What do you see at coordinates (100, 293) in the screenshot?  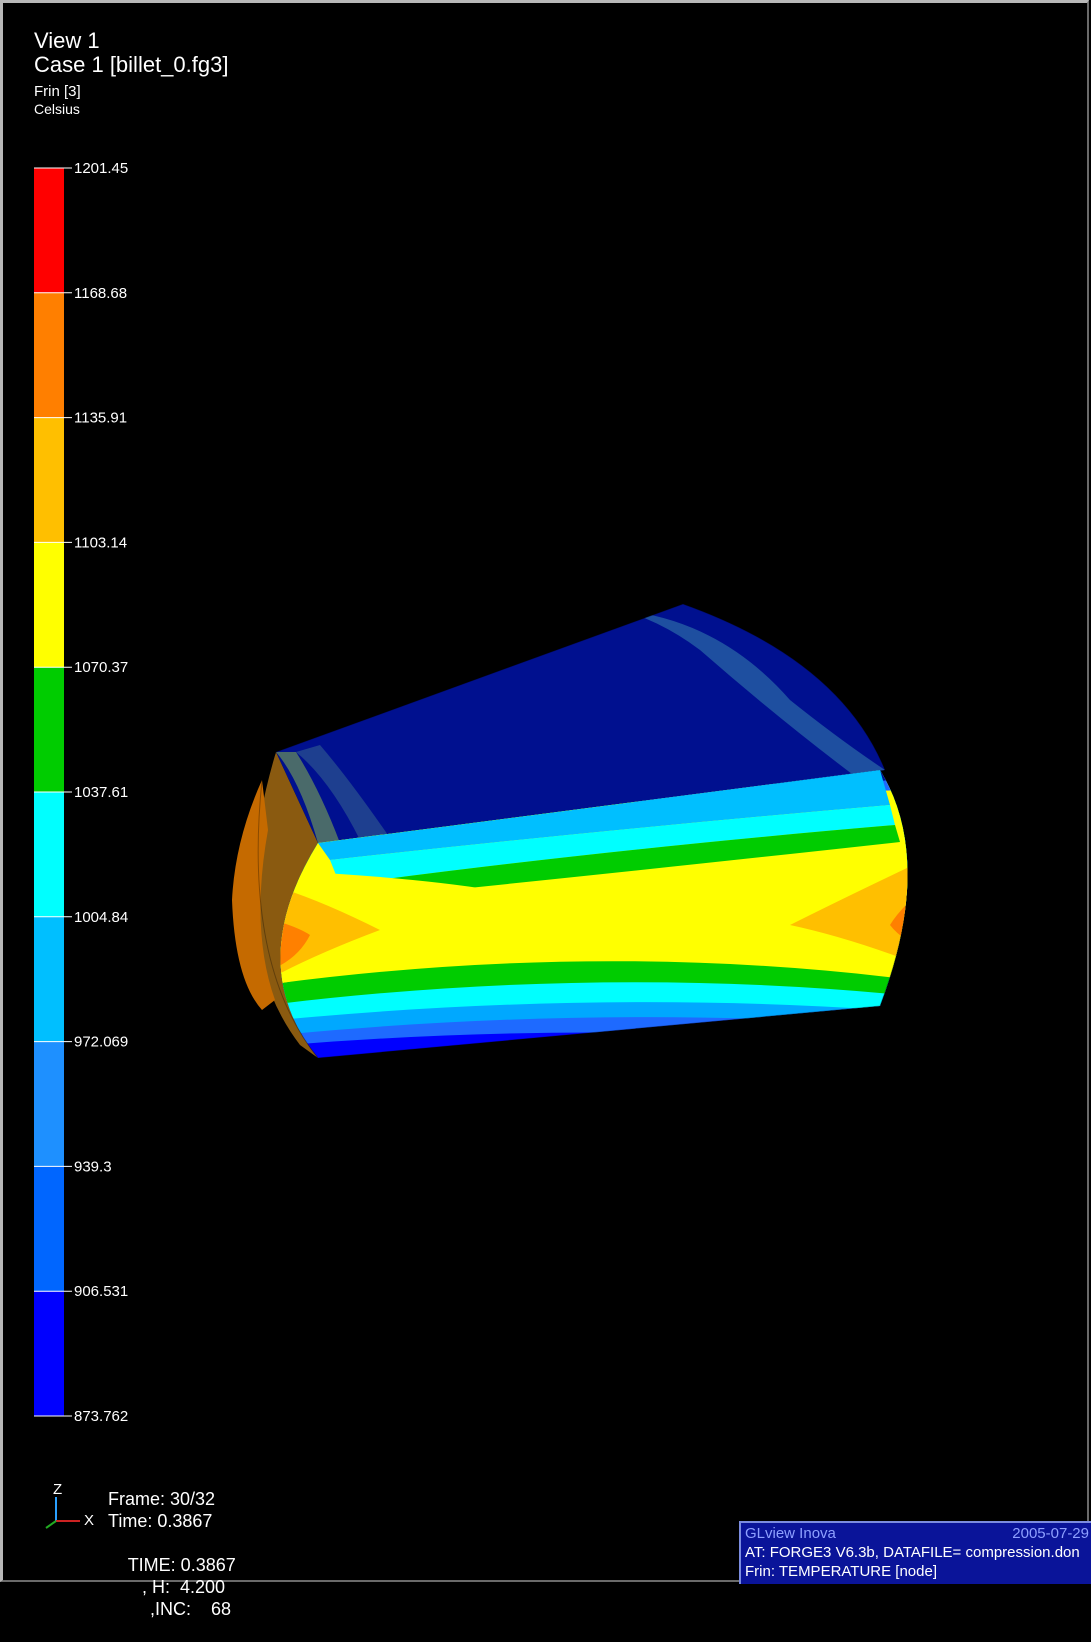 I see `legend-label-1: 1168.68` at bounding box center [100, 293].